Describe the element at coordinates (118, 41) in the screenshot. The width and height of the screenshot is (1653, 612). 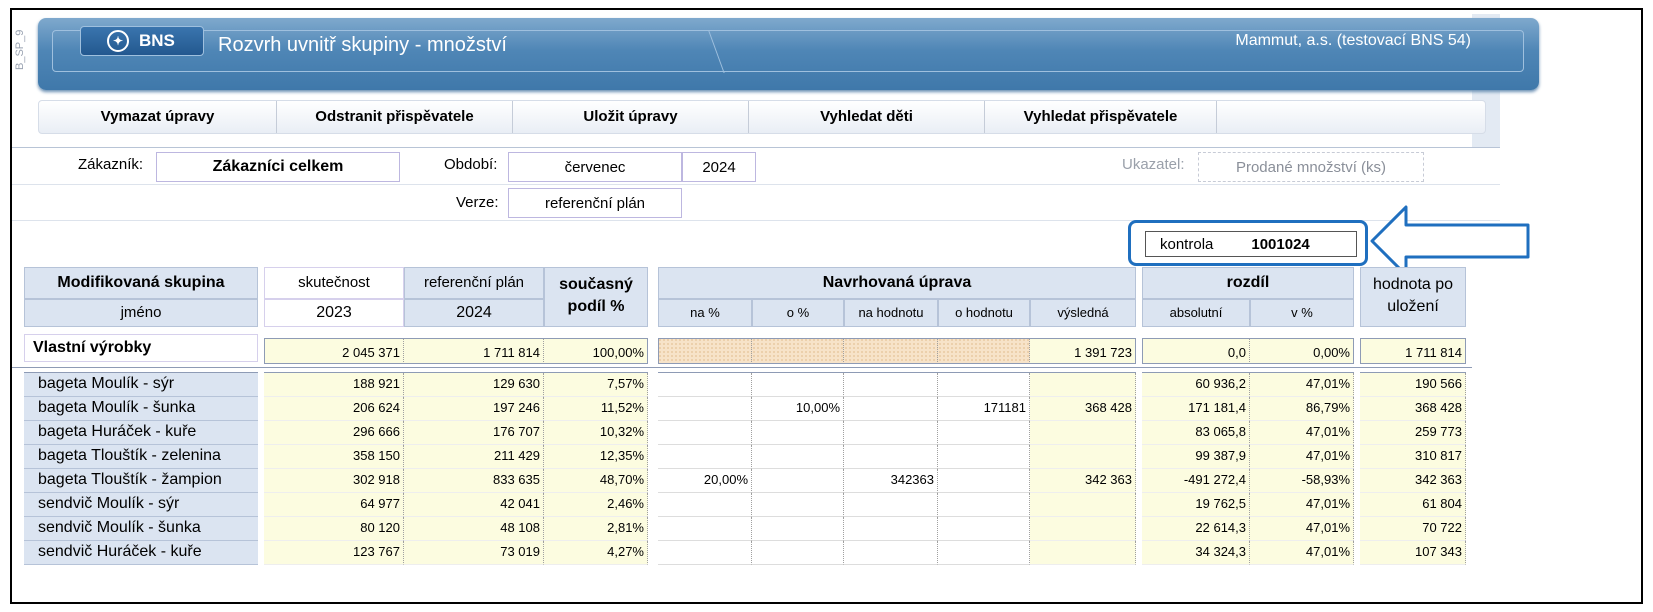
I see `globe-icon: ✦` at that location.